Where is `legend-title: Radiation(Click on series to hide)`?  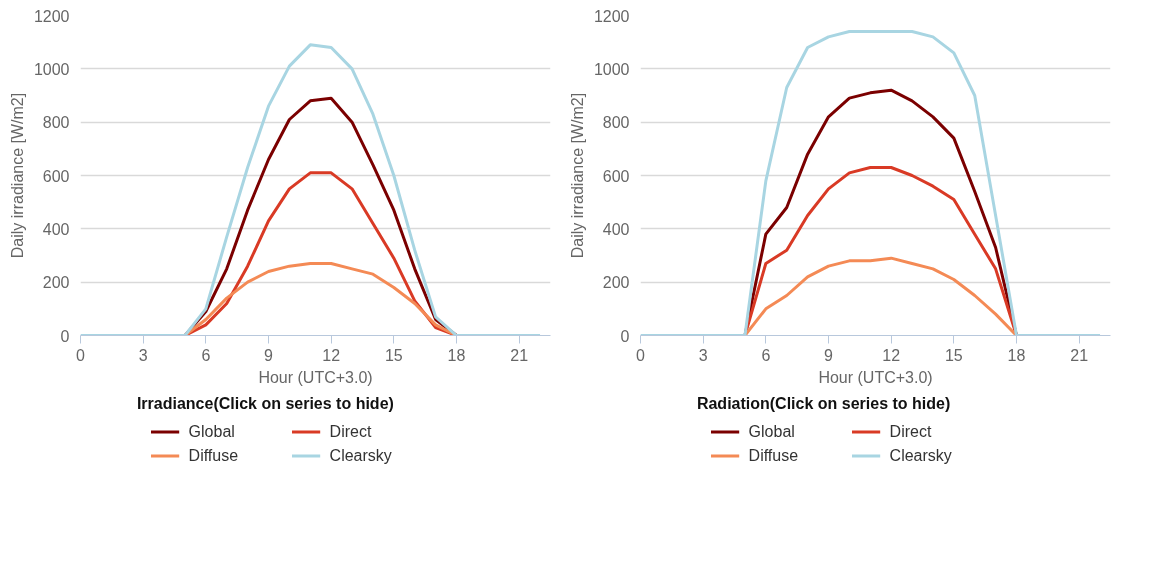 legend-title: Radiation(Click on series to hide) is located at coordinates (823, 403).